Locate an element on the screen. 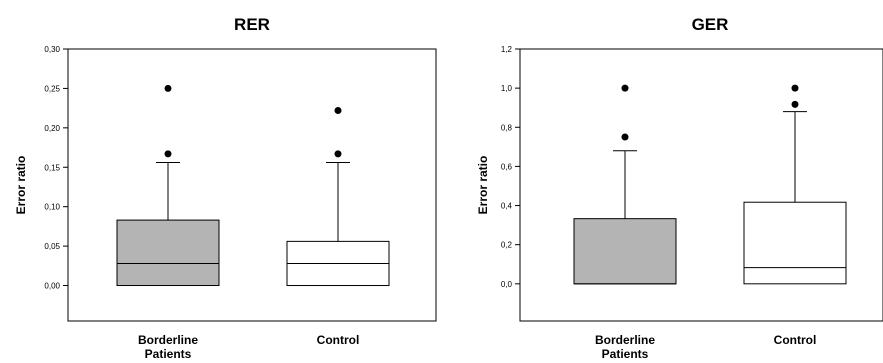  y-tick-label: 0,05 is located at coordinates (52, 246).